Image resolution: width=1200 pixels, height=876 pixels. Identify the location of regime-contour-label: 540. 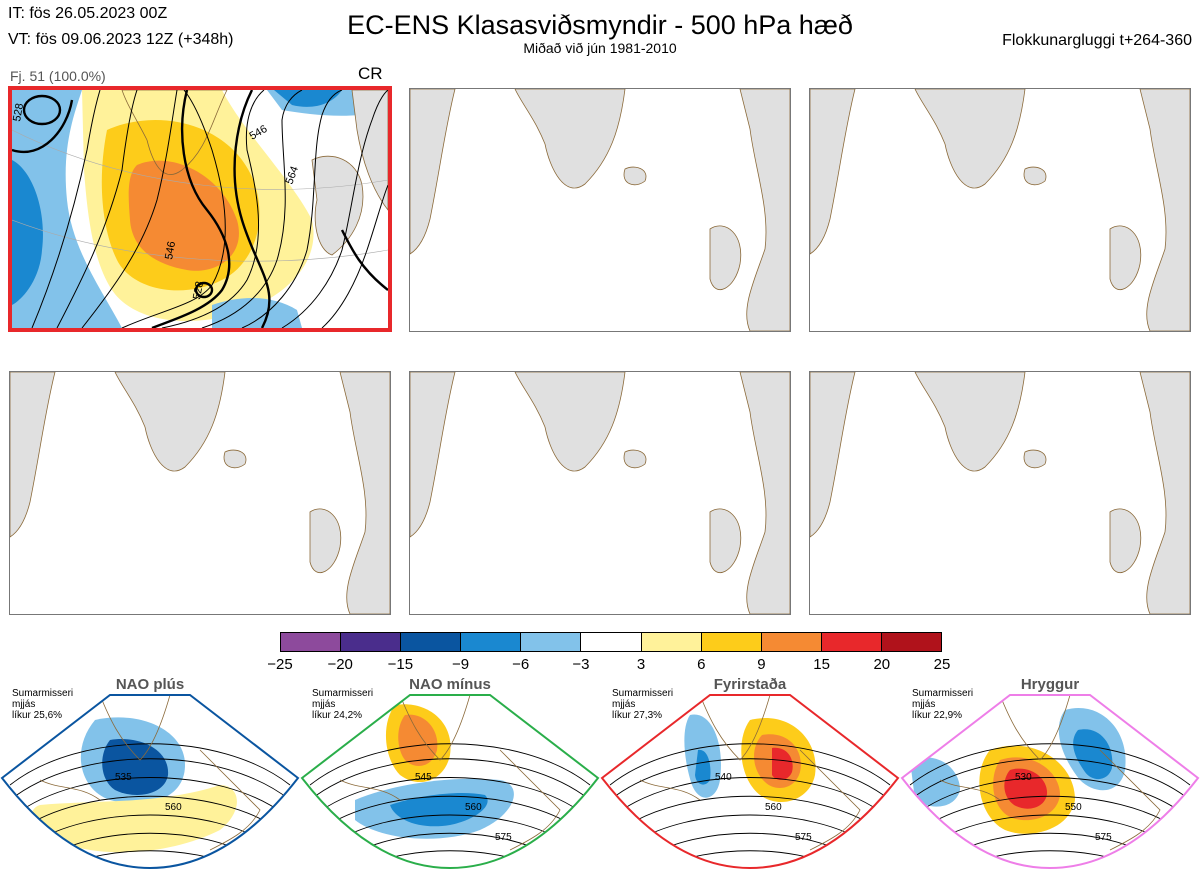
(723, 777).